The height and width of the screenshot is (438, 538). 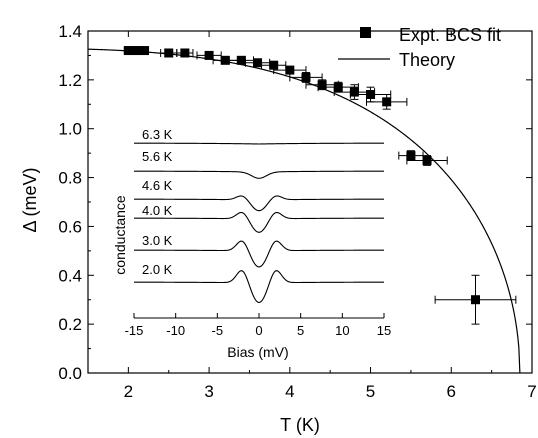 I want to click on legend: Expt. BCS fit Theory, so click(x=419, y=47).